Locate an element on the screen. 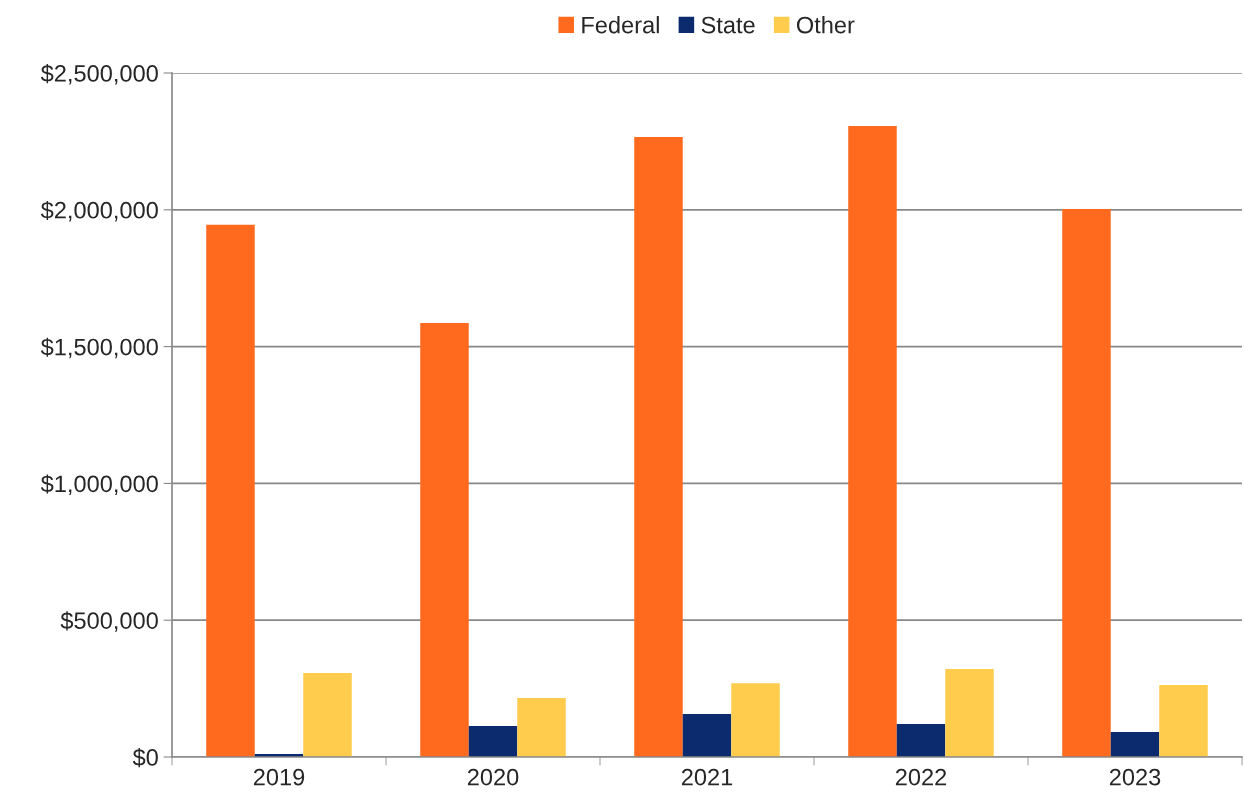  legend-label: State is located at coordinates (728, 25).